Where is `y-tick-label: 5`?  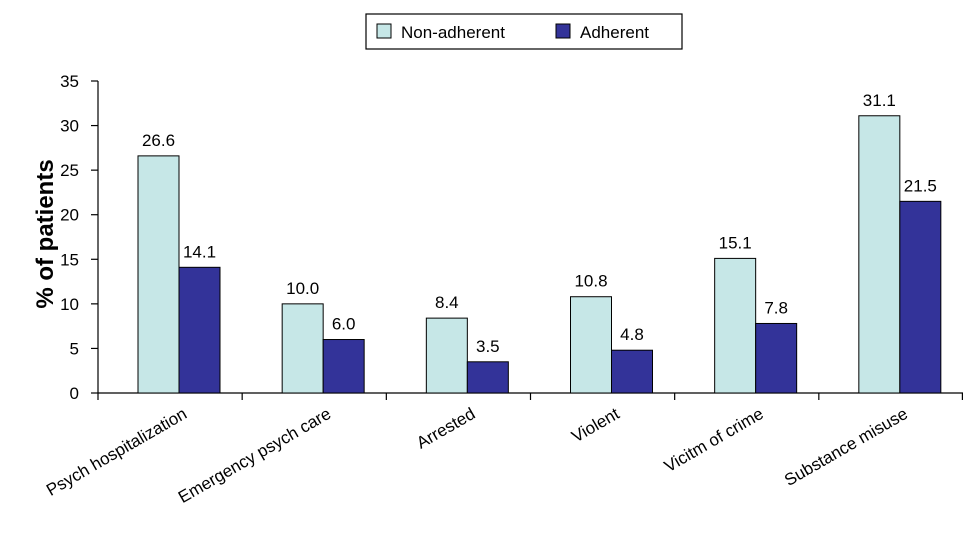 y-tick-label: 5 is located at coordinates (74, 348).